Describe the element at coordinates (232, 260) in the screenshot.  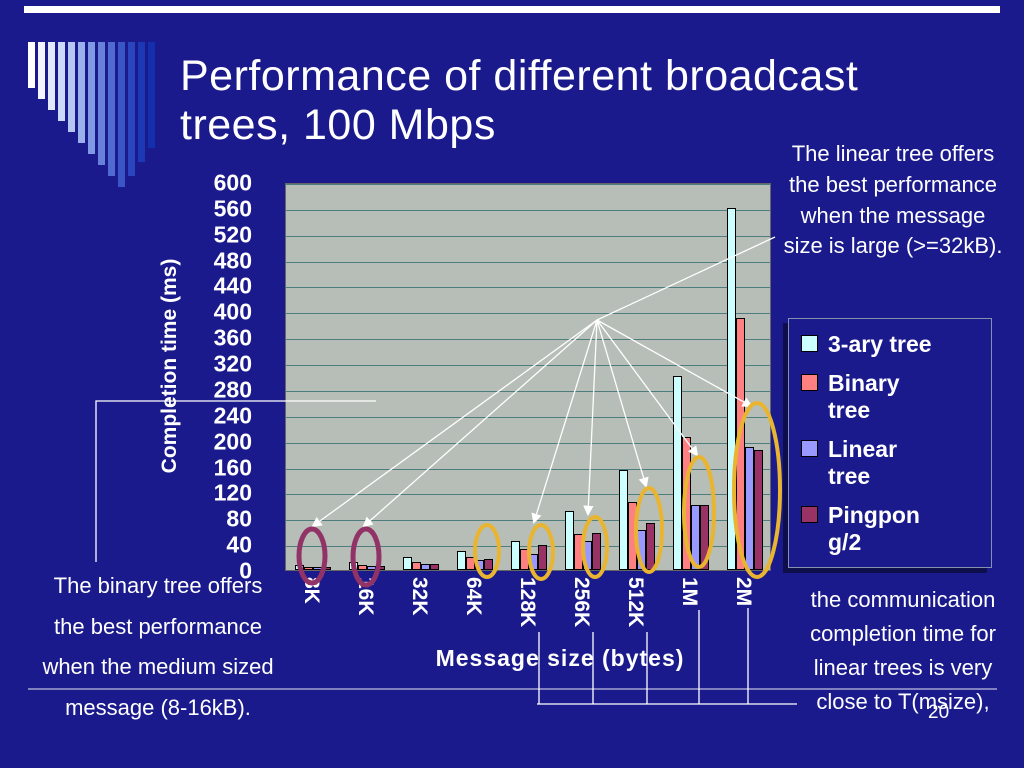
I see `y-tick-label: 480` at that location.